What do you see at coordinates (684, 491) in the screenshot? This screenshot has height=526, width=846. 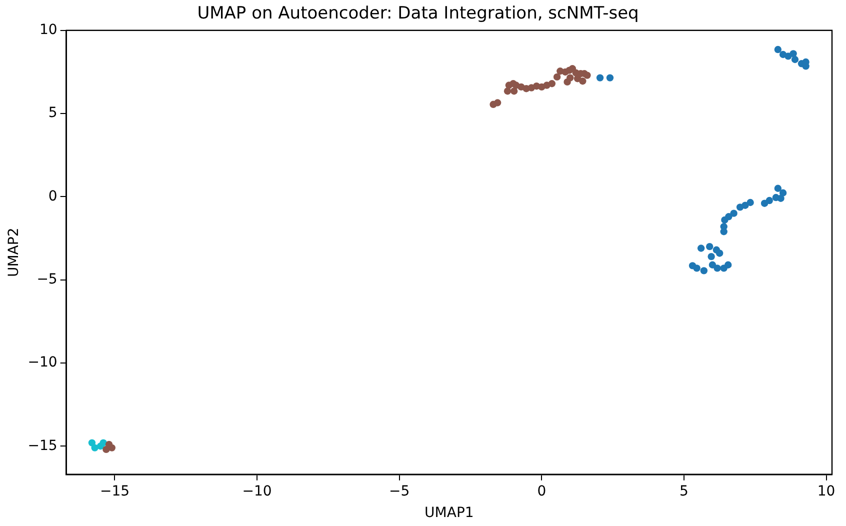 I see `x-tick-label: 5` at bounding box center [684, 491].